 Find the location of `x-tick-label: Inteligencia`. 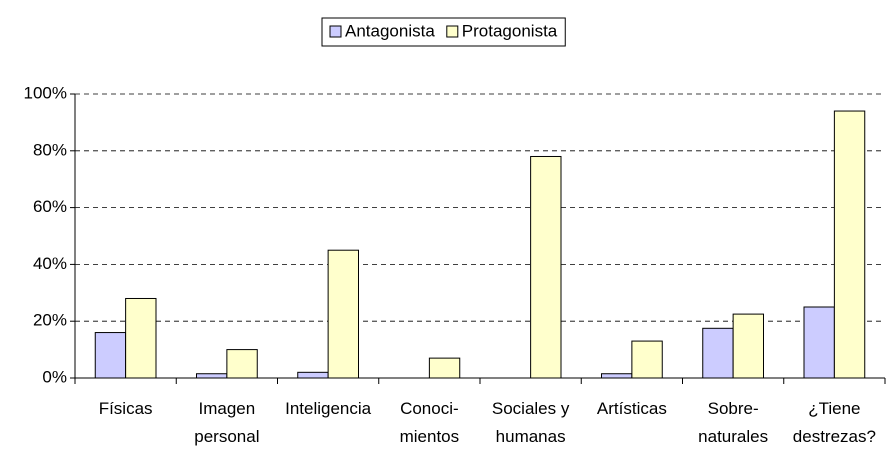

x-tick-label: Inteligencia is located at coordinates (328, 408).